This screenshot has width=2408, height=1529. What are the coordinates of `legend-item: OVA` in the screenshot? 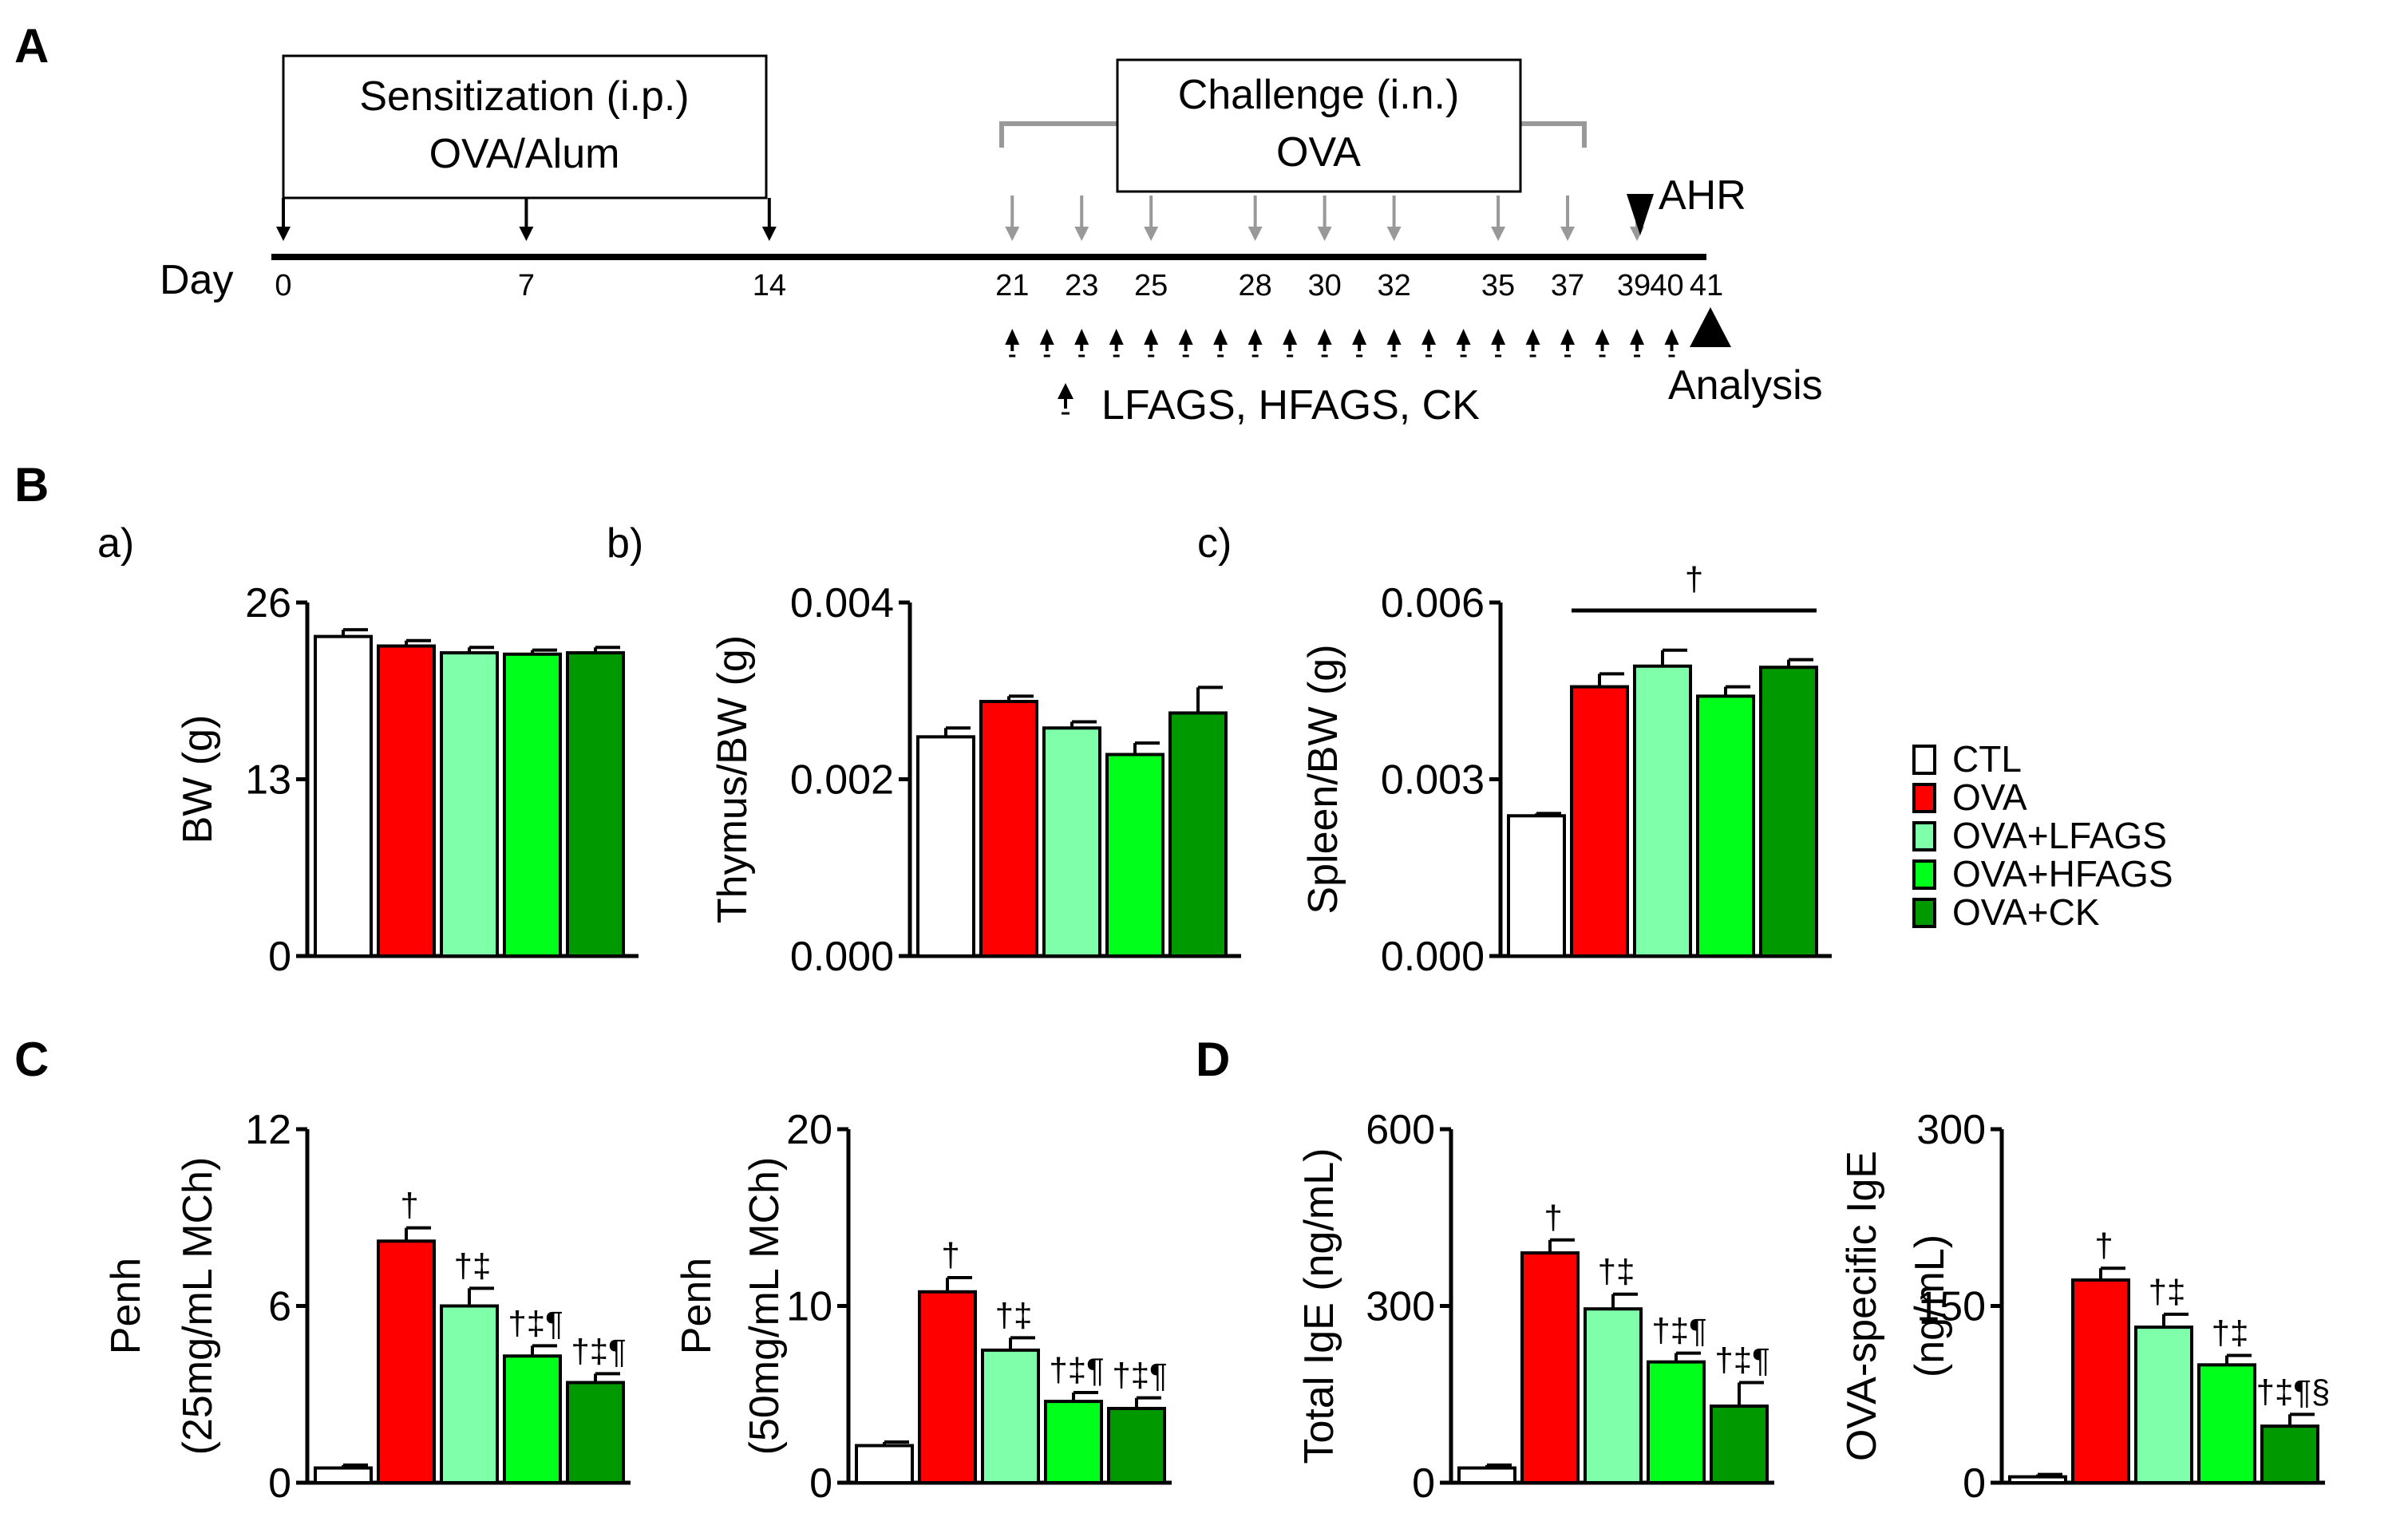 It's located at (1969, 797).